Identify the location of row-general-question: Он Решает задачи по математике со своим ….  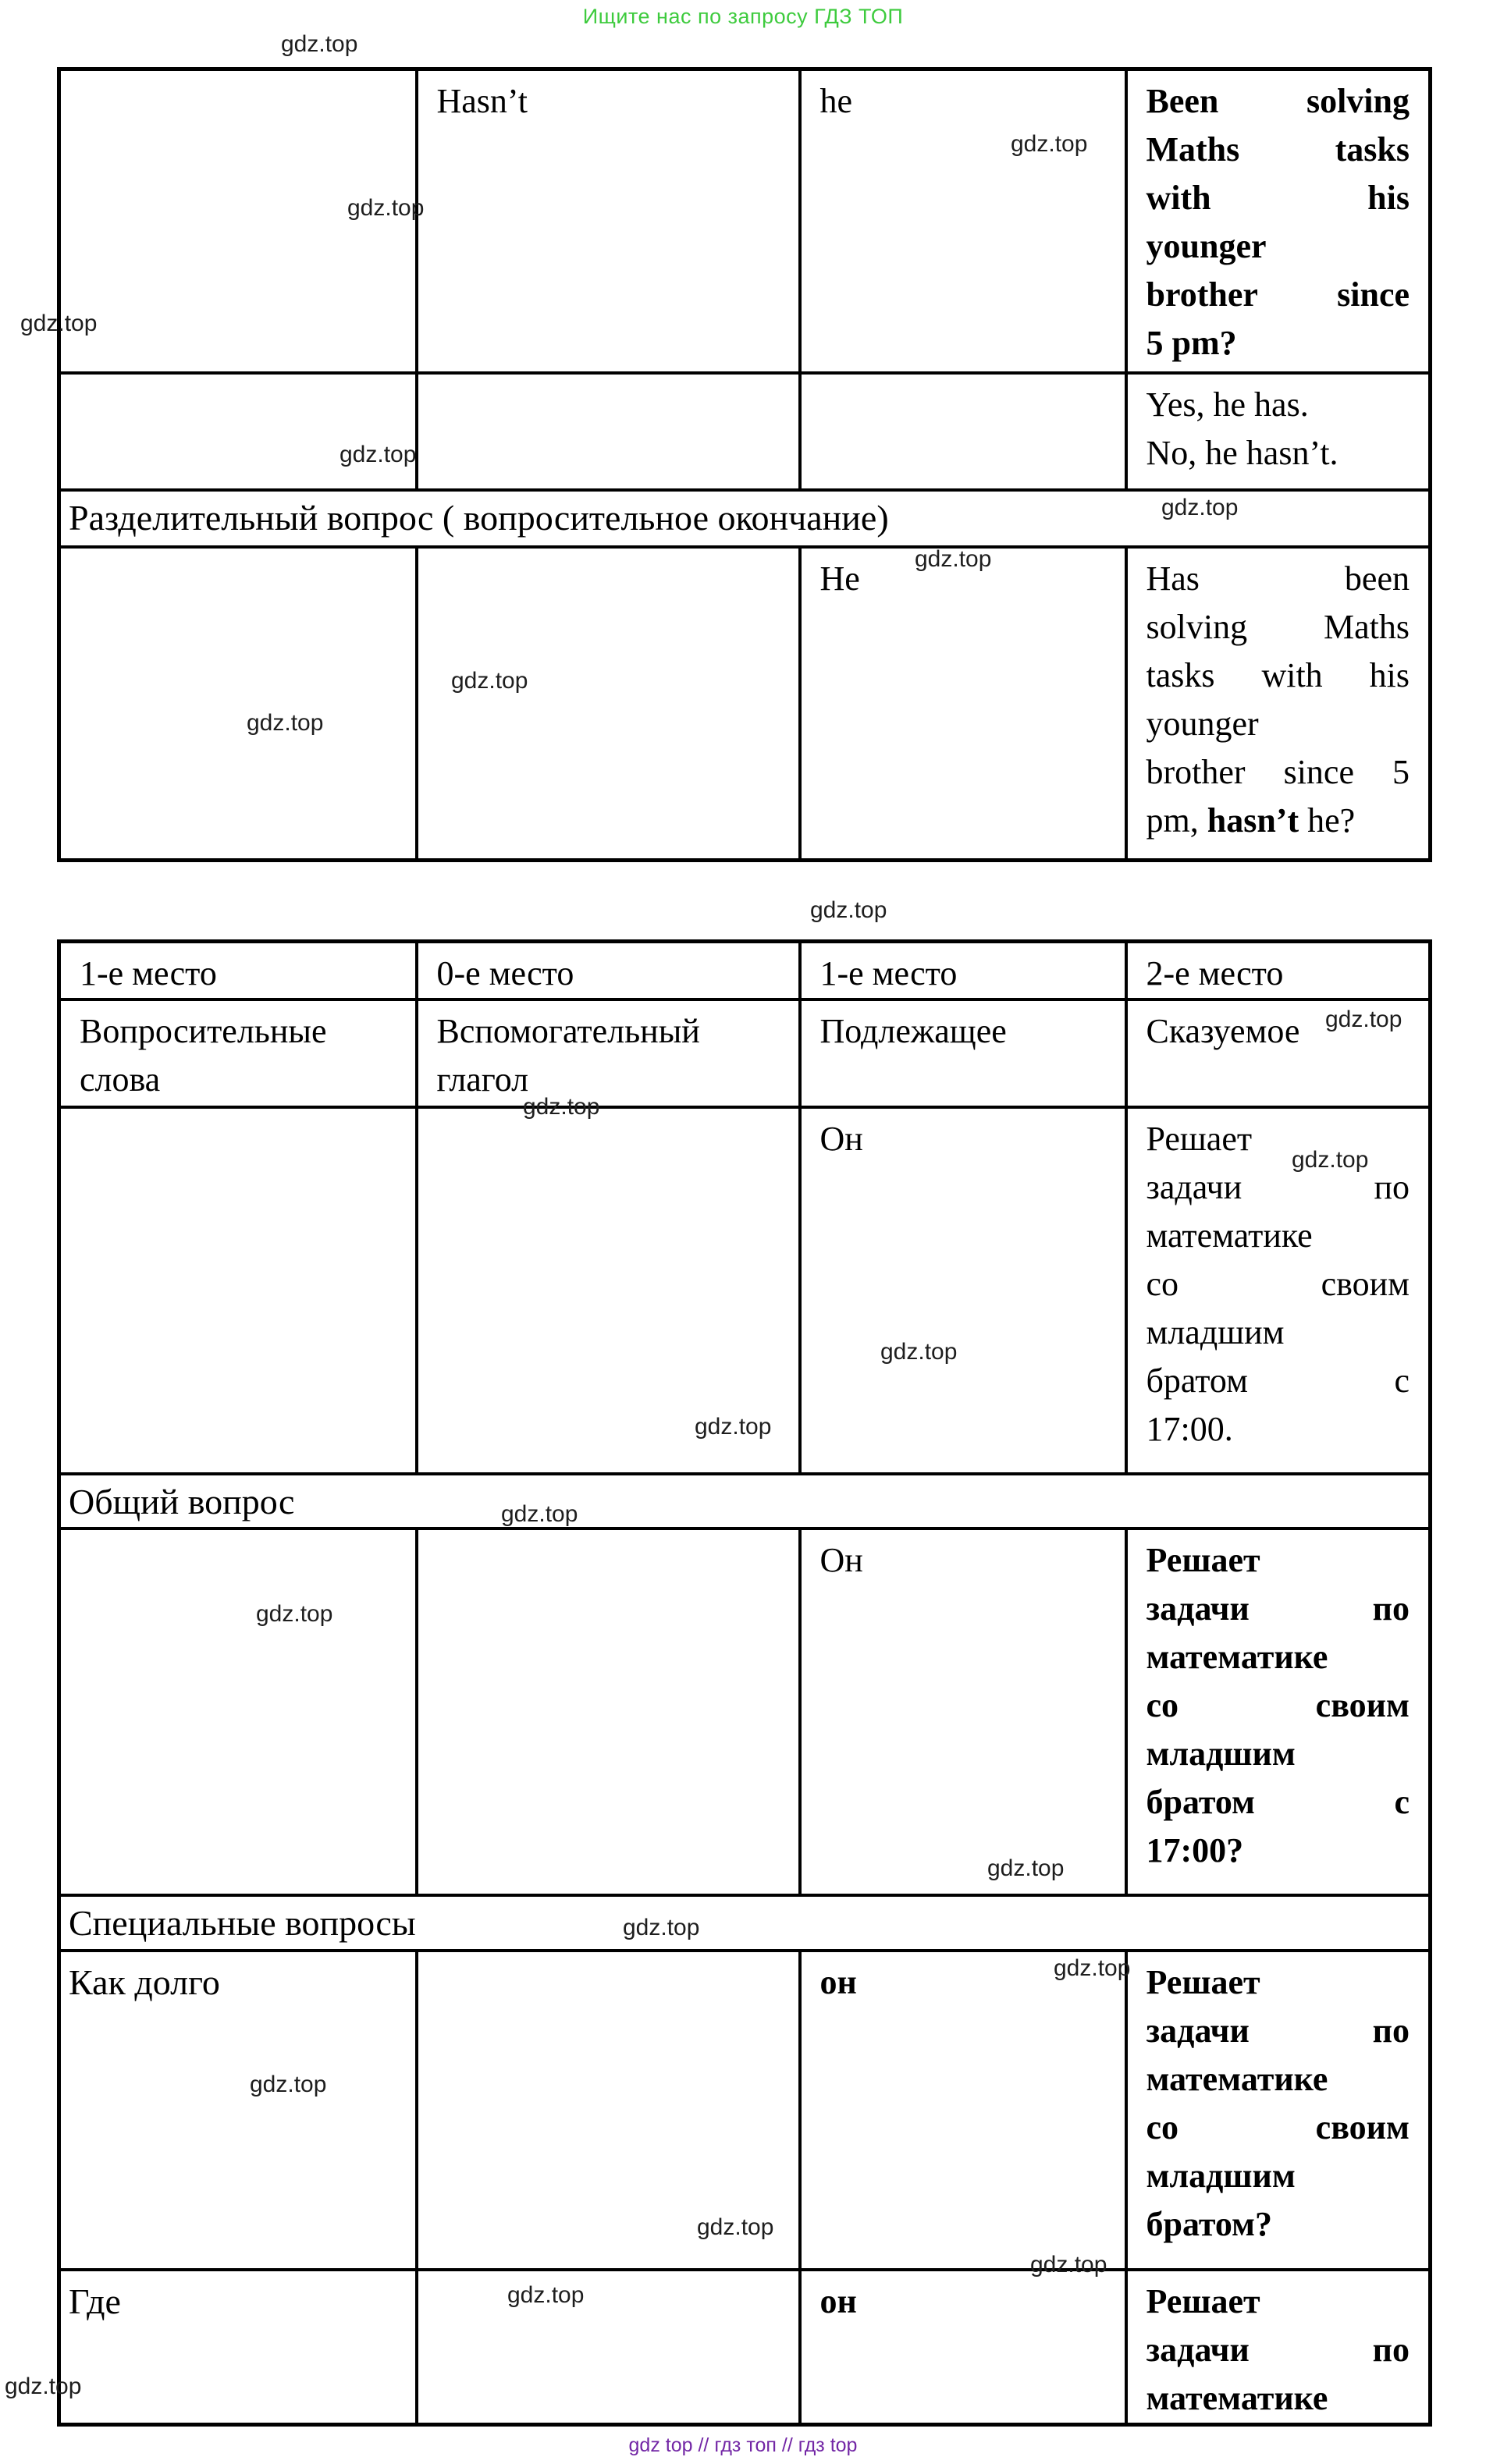
(744, 1712).